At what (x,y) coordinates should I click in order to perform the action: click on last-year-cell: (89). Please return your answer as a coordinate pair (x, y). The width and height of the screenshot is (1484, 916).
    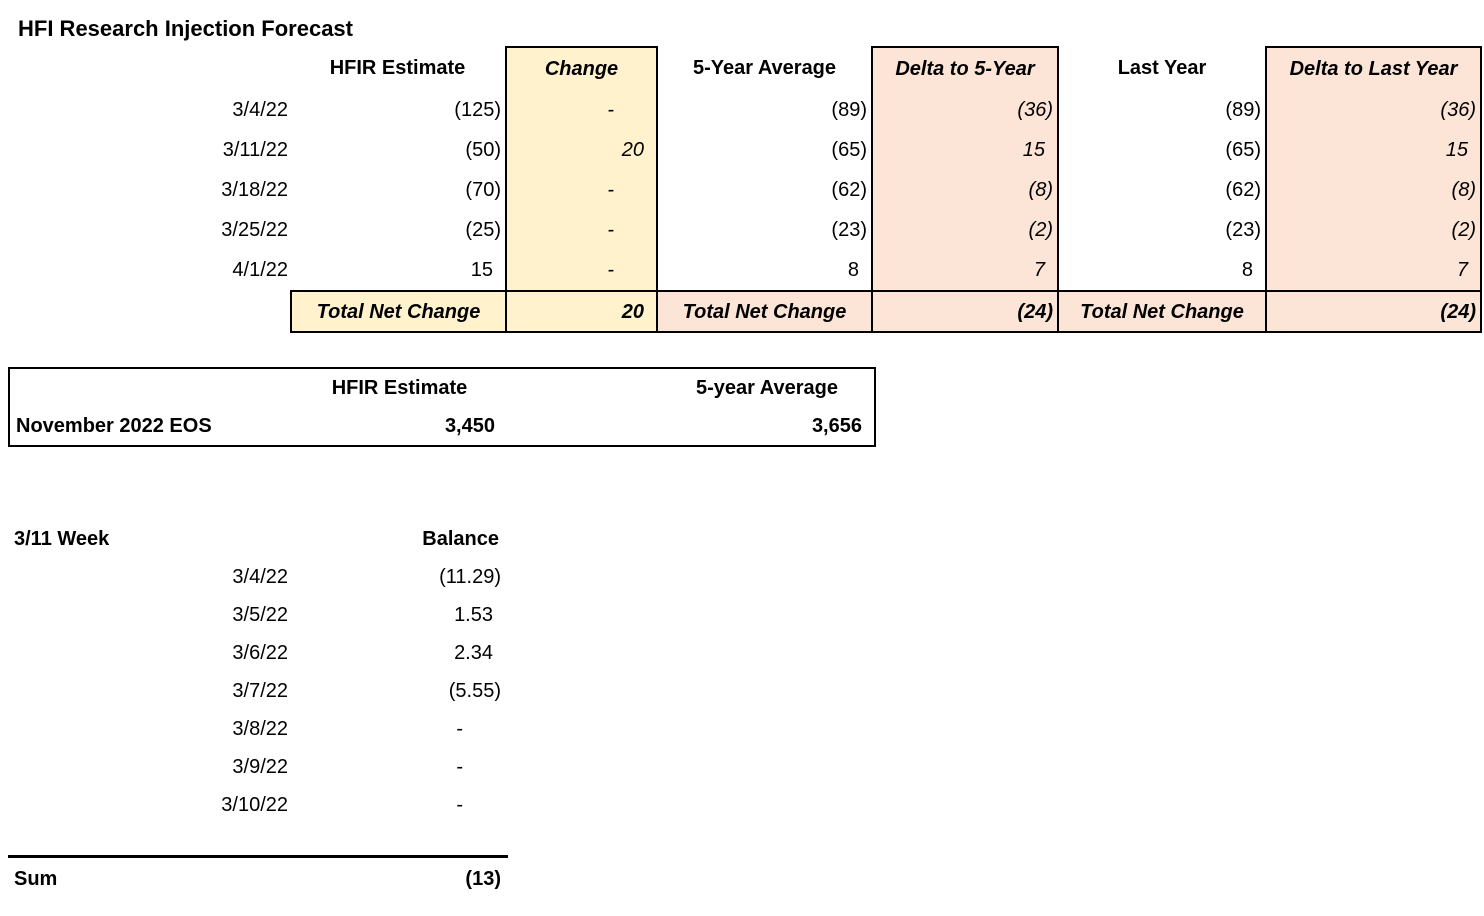
    Looking at the image, I should click on (1243, 110).